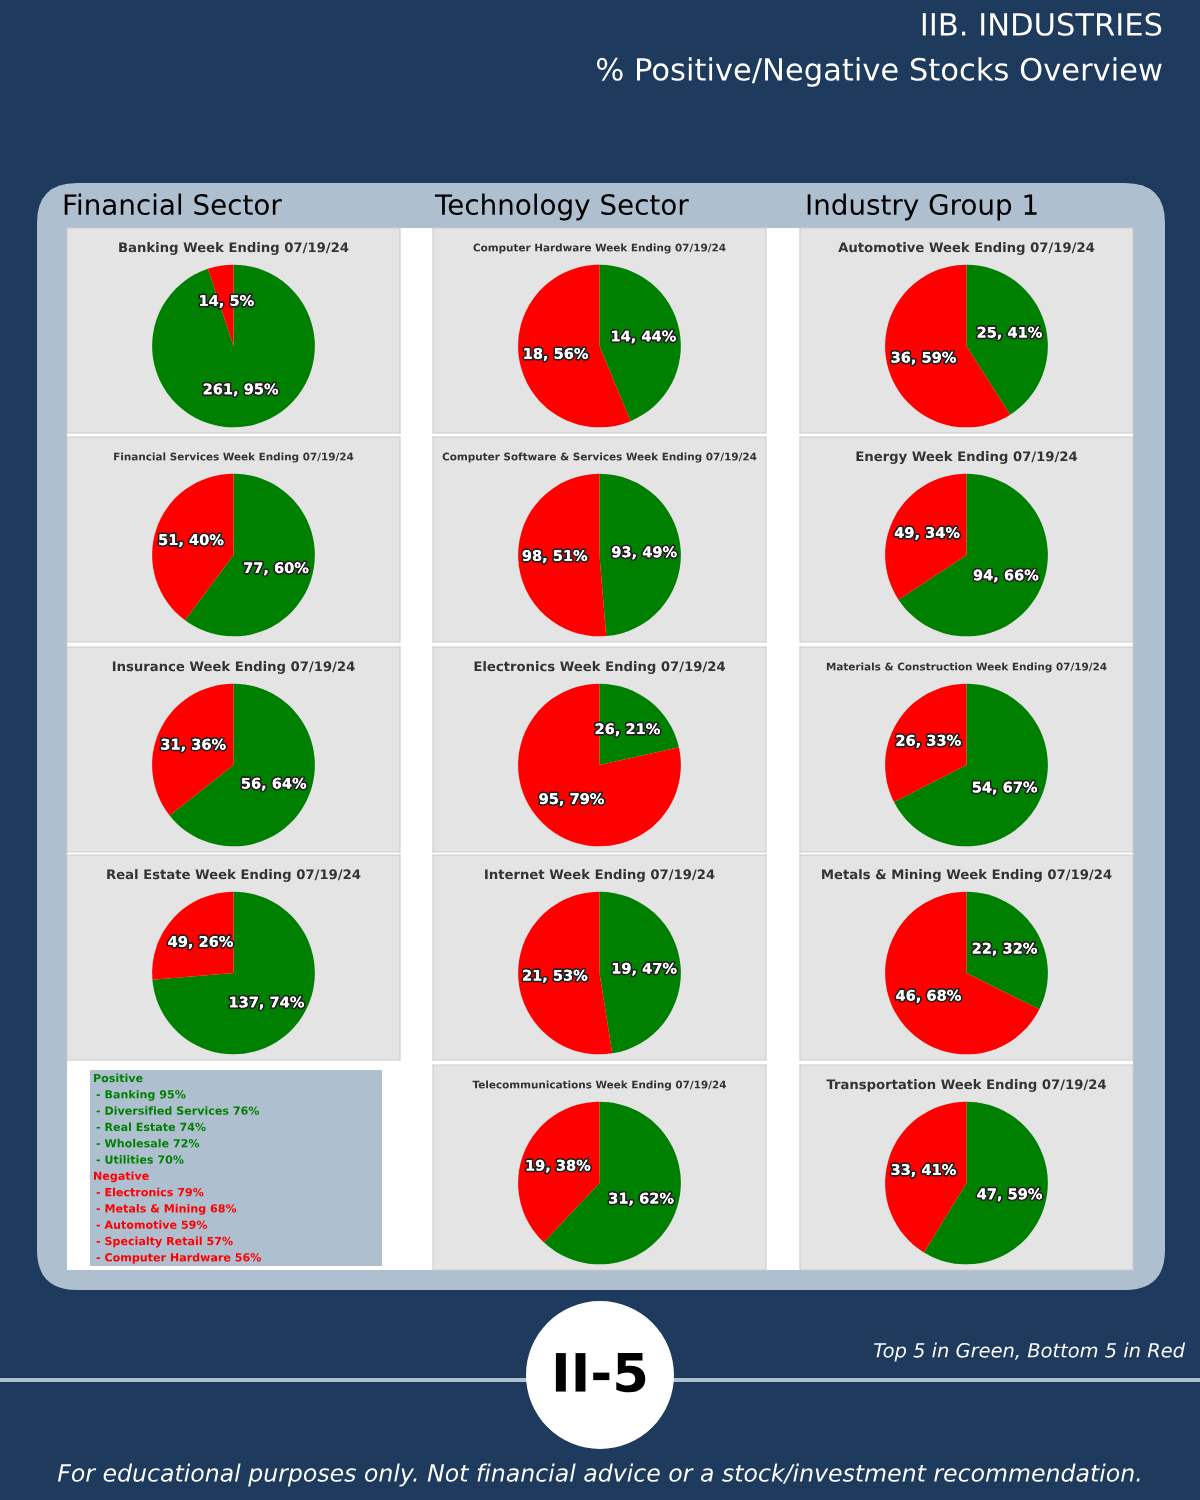  What do you see at coordinates (1006, 576) in the screenshot?
I see `data-label: 94, 66%` at bounding box center [1006, 576].